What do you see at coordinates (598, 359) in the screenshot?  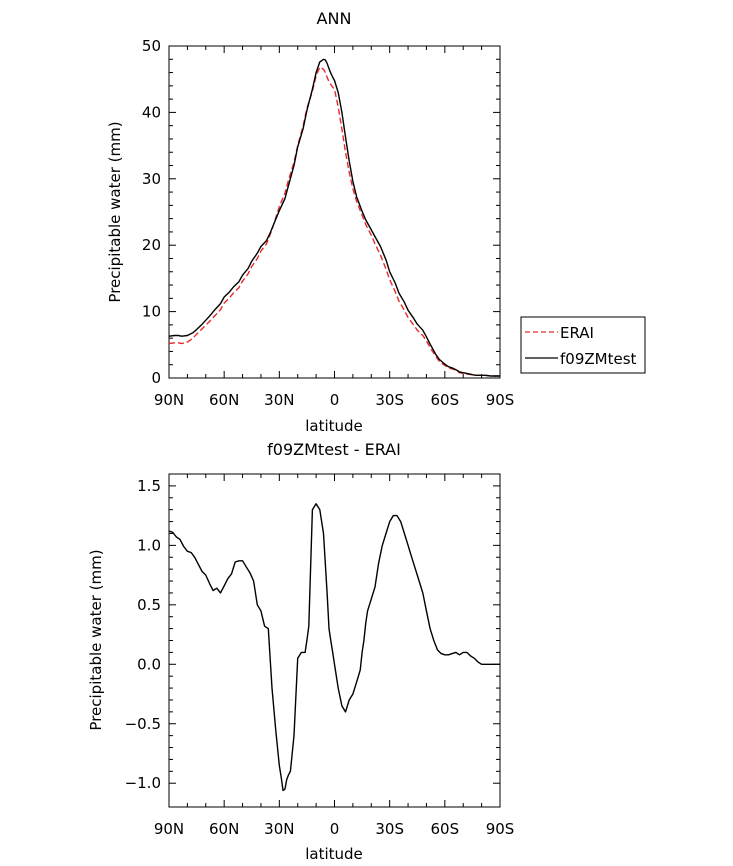 I see `legend-label-f09zmtest: f09ZMtest` at bounding box center [598, 359].